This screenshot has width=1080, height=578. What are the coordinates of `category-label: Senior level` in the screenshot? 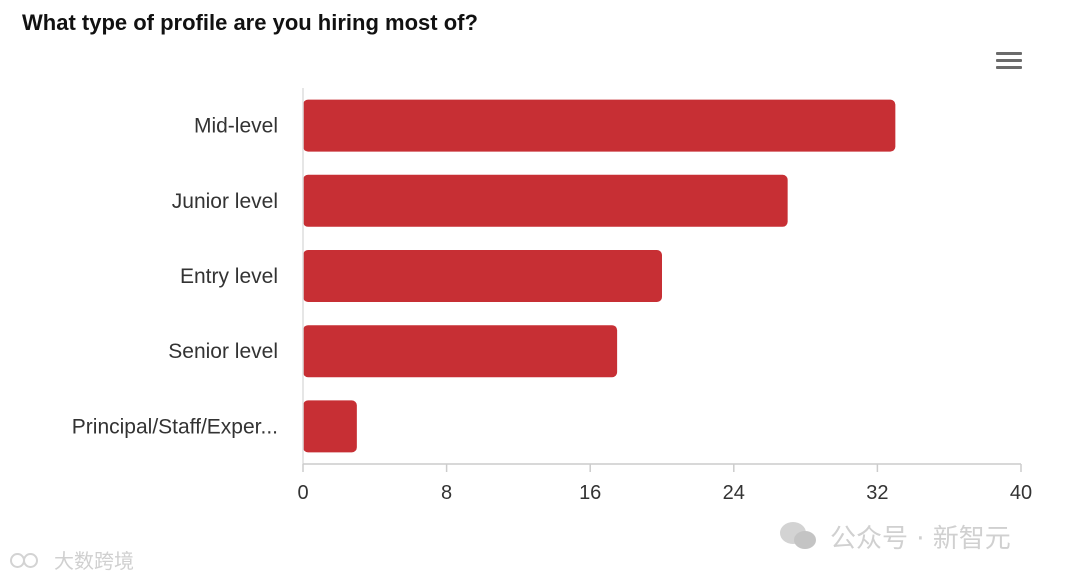 It's located at (223, 351).